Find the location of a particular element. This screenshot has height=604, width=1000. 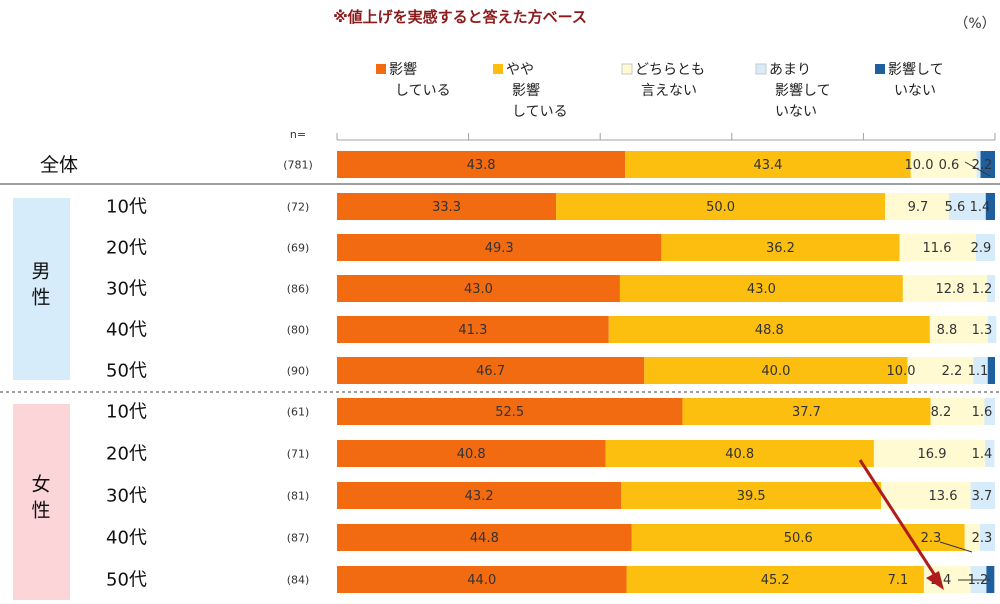

bar-value-label: 45.2 is located at coordinates (775, 580).